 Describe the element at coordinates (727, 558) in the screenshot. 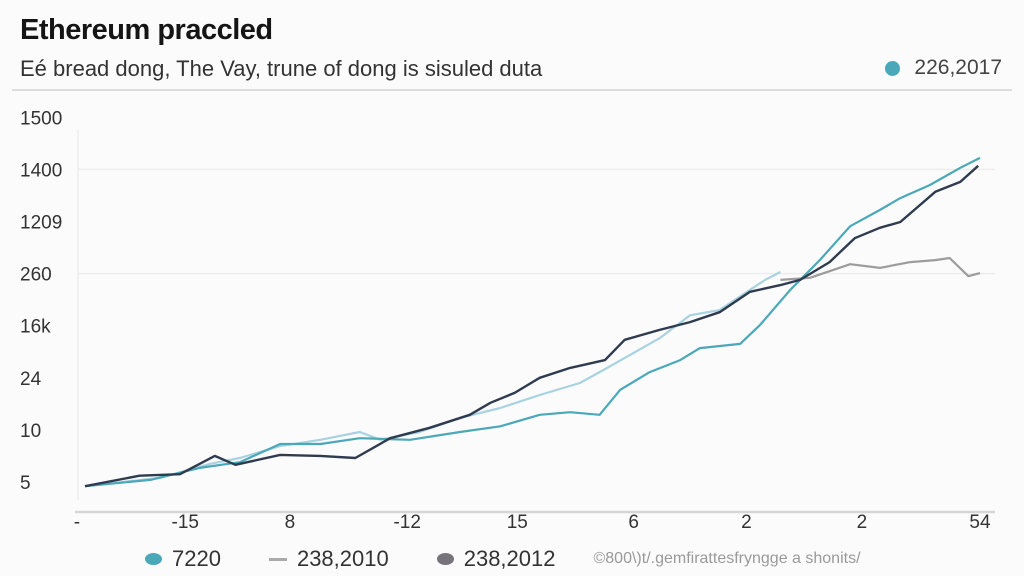

I see `source-note: ©800\)t/.gemfirattesfryngge a shonits/` at that location.